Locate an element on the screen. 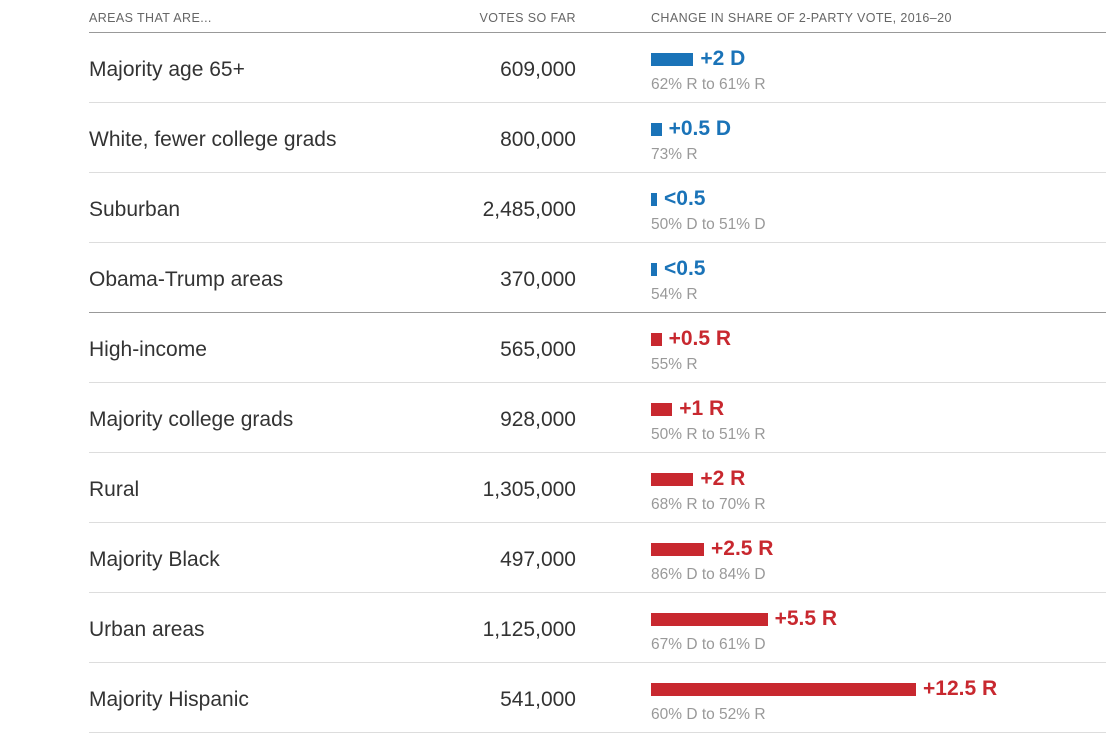 The width and height of the screenshot is (1106, 737). change-cell: +2.5 R is located at coordinates (871, 548).